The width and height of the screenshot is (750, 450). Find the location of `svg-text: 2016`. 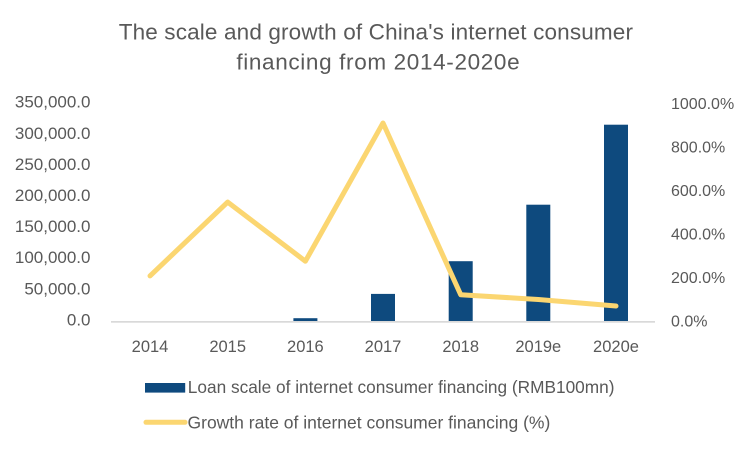

svg-text: 2016 is located at coordinates (305, 347).